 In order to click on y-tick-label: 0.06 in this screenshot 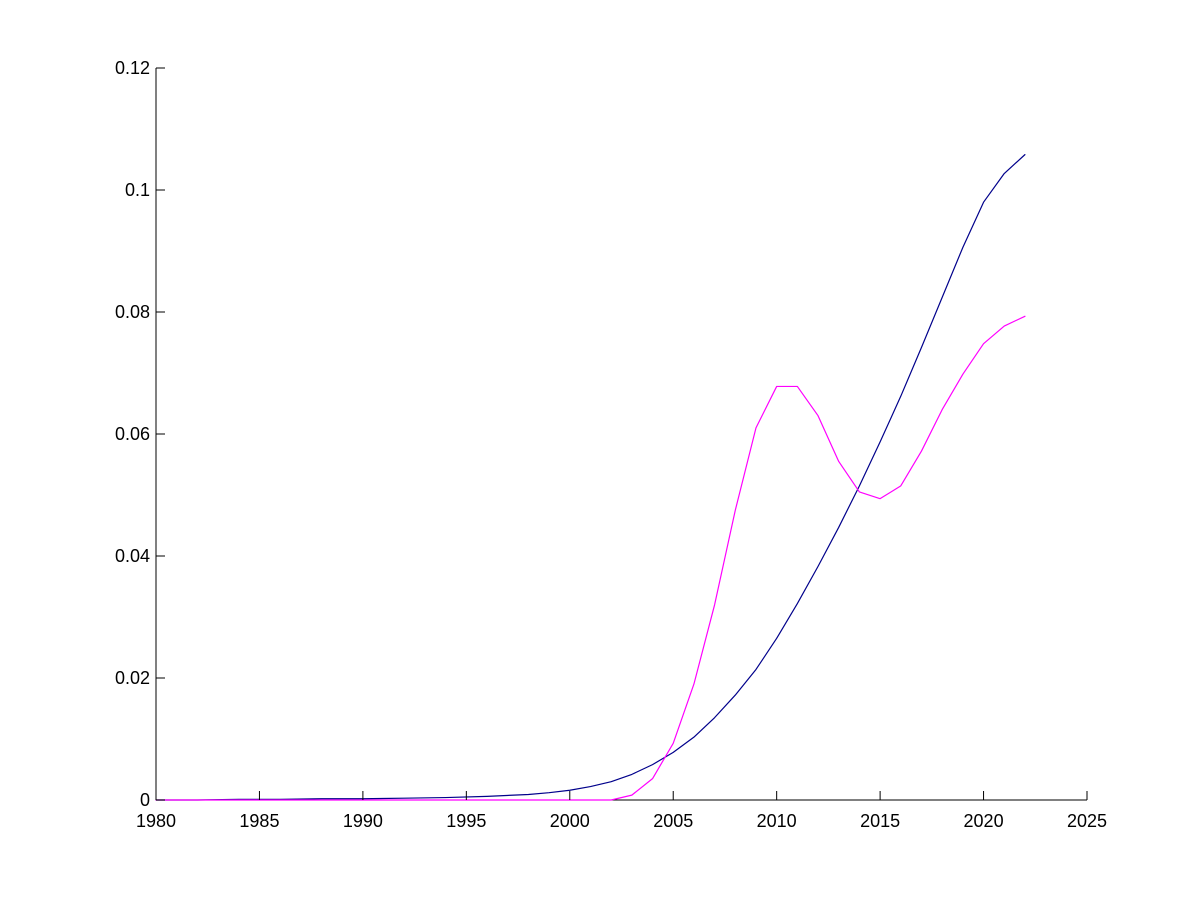, I will do `click(132, 434)`.